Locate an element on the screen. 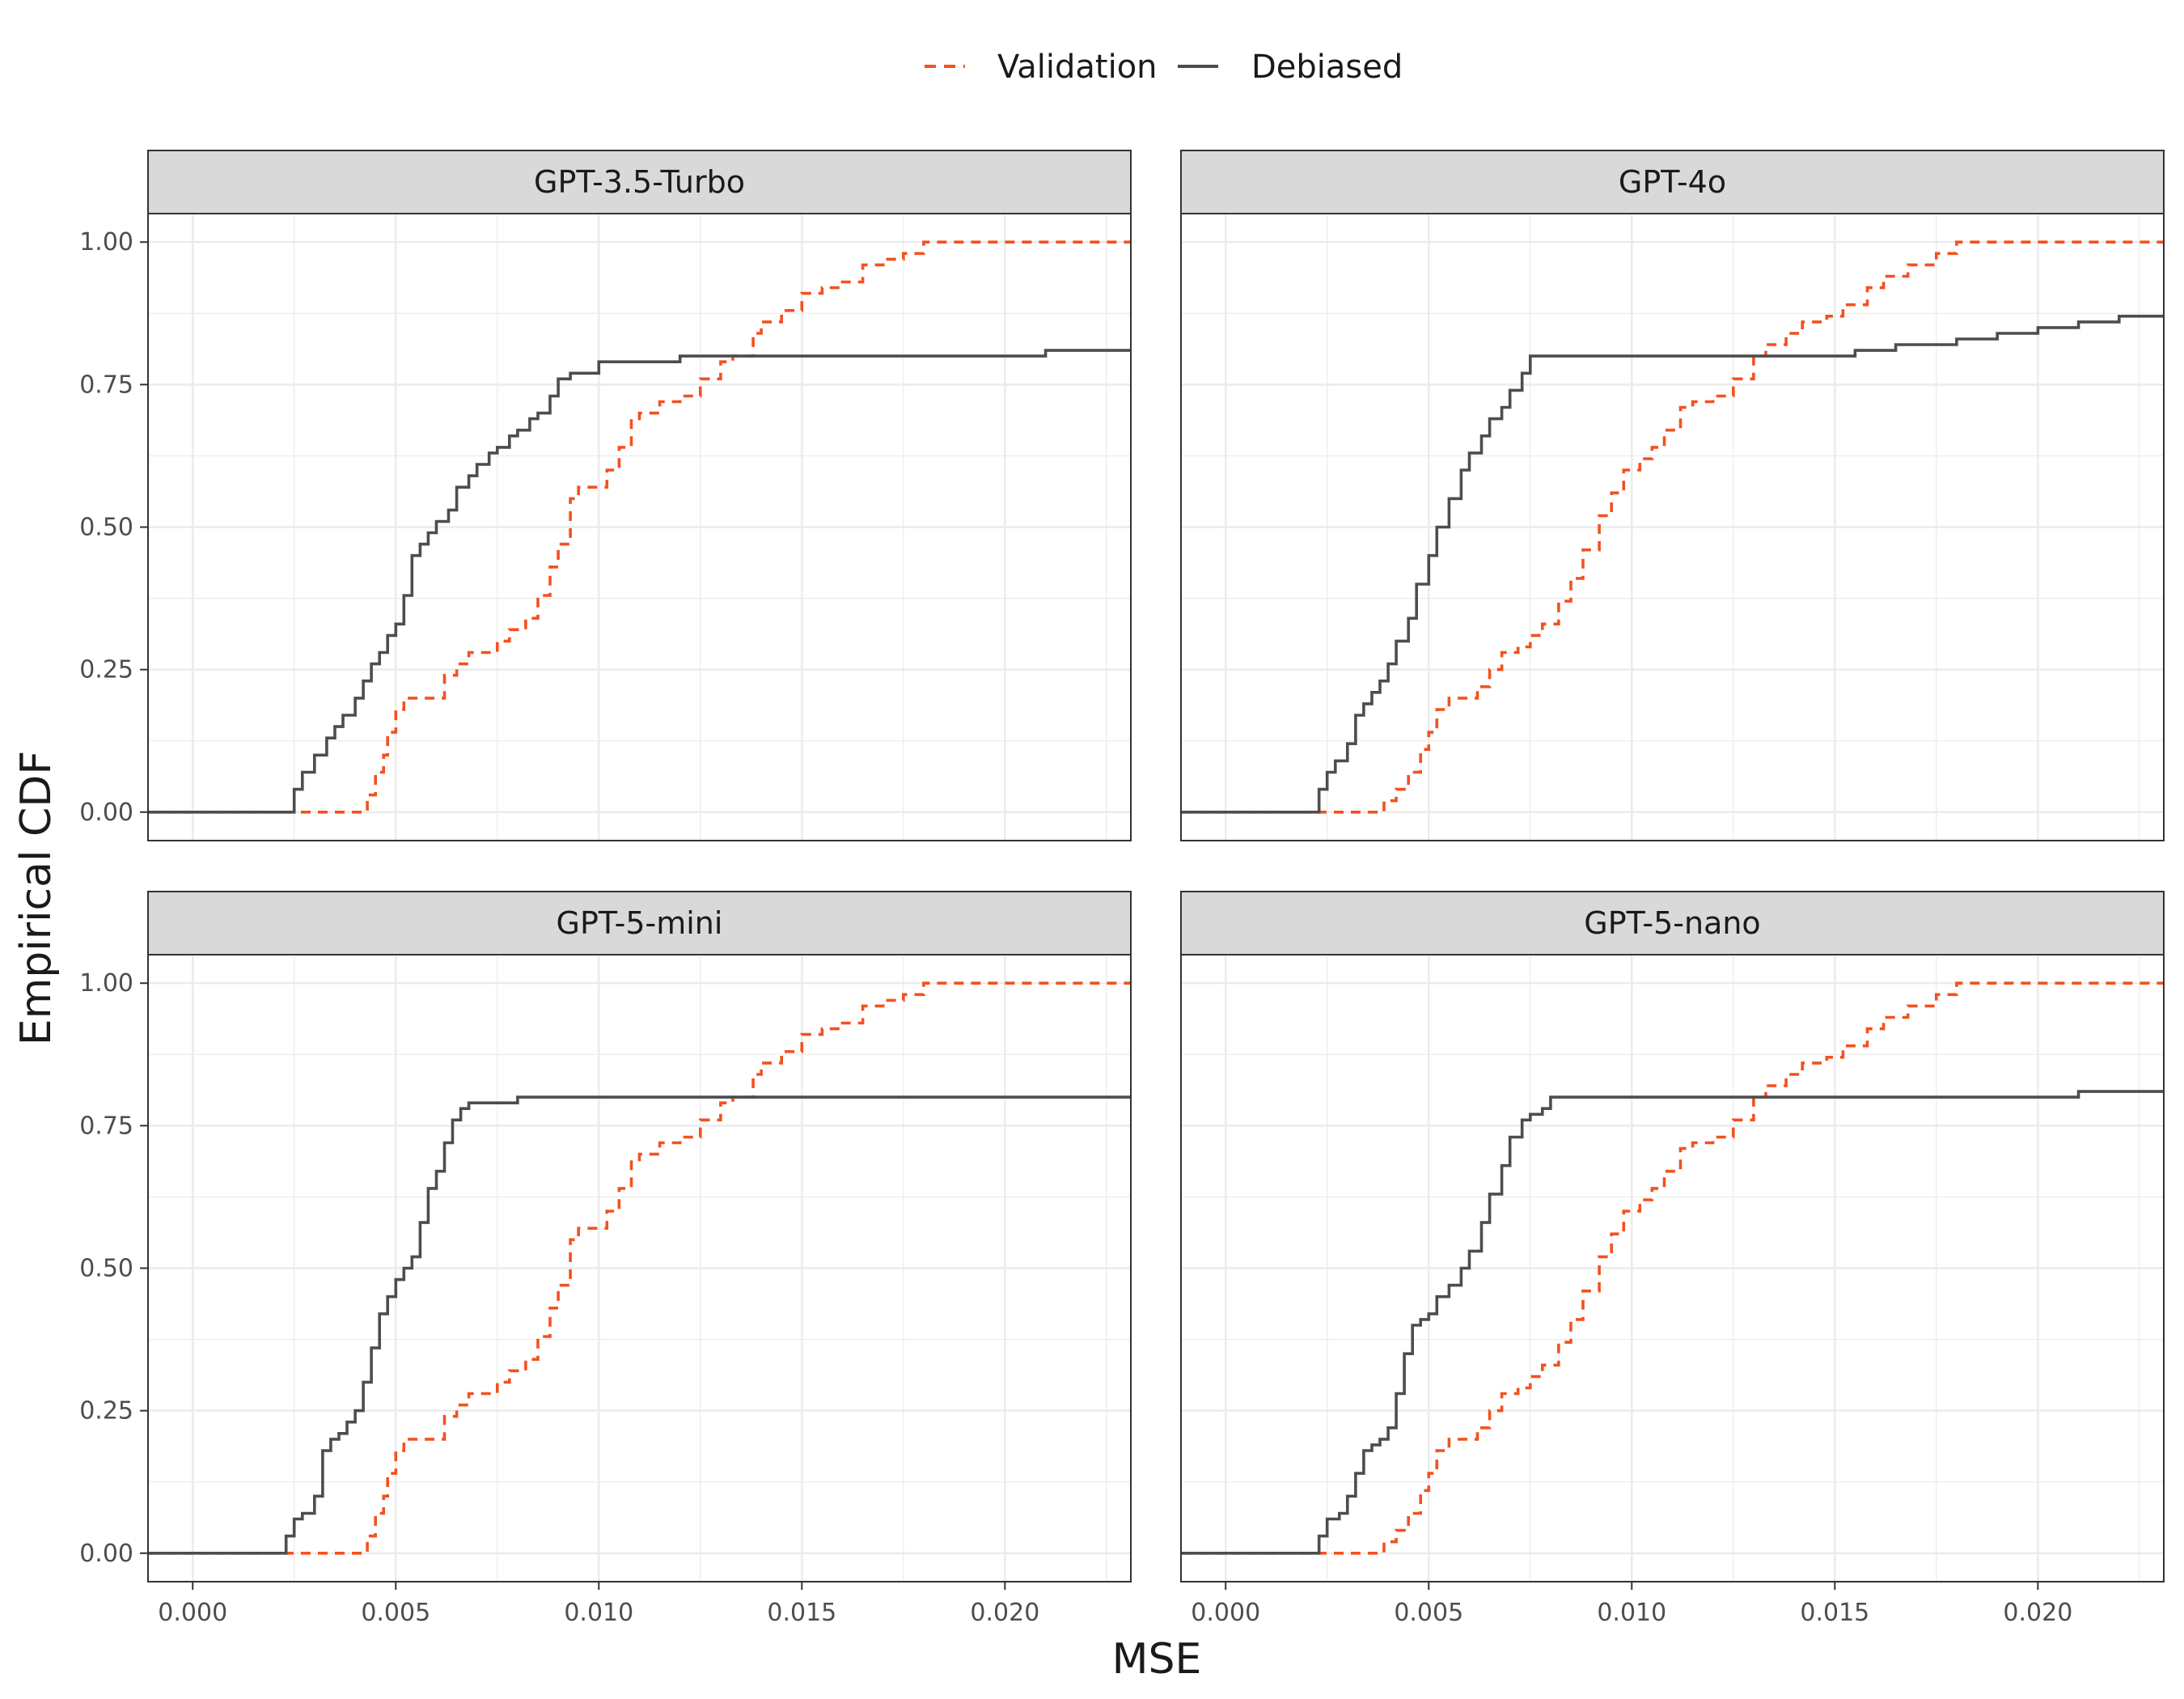 This screenshot has width=2184, height=1699. facet-title: GPT-5-nano is located at coordinates (1672, 923).